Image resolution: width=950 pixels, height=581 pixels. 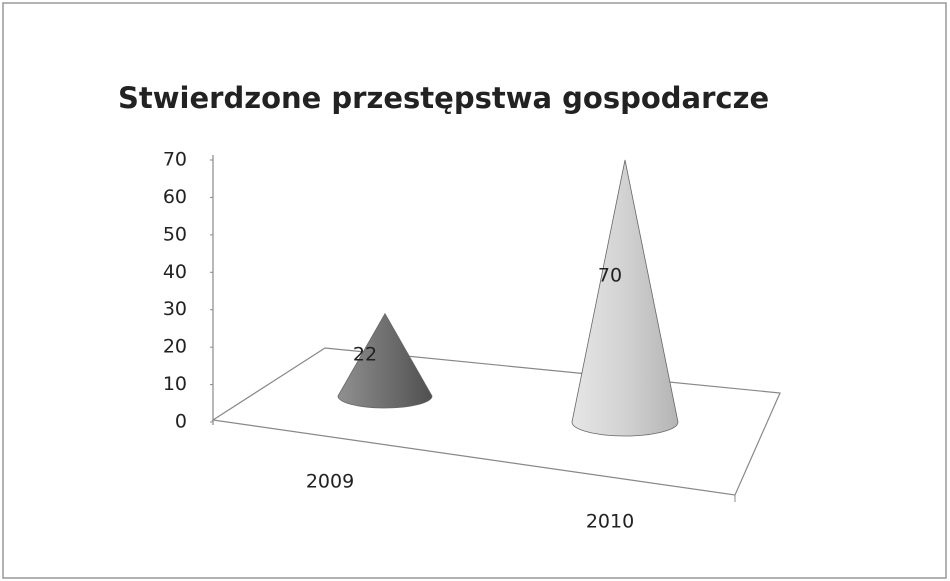 I want to click on x-tick-label: 2009, so click(x=330, y=482).